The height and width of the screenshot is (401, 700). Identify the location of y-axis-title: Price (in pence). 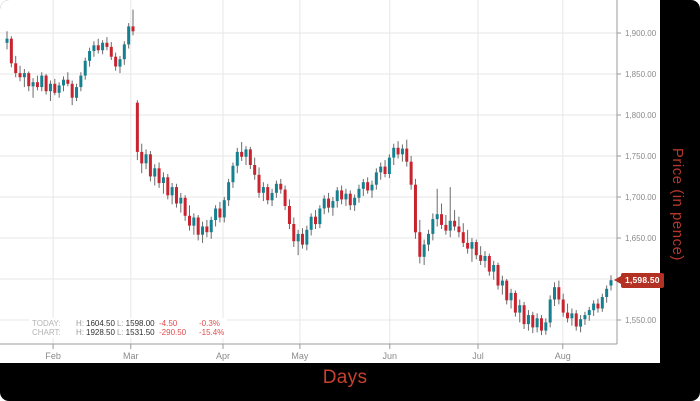
(677, 204).